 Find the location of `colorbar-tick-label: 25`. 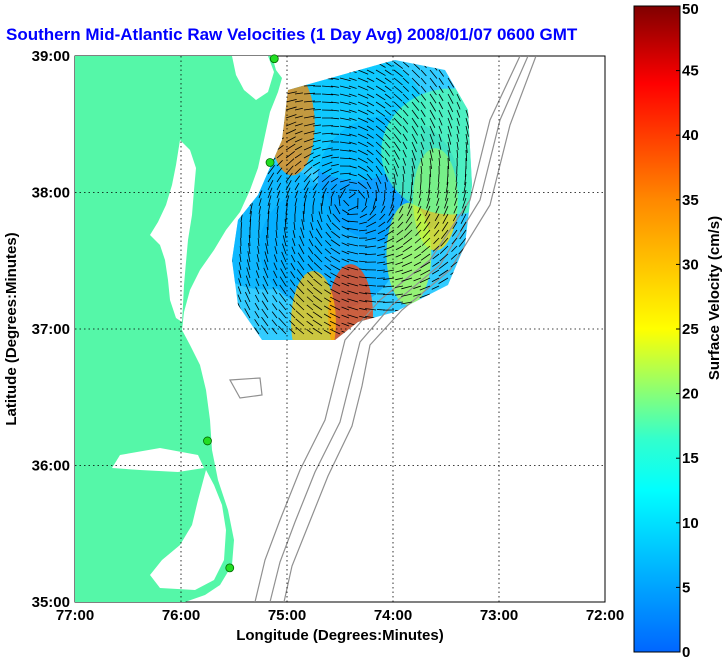

colorbar-tick-label: 25 is located at coordinates (690, 329).